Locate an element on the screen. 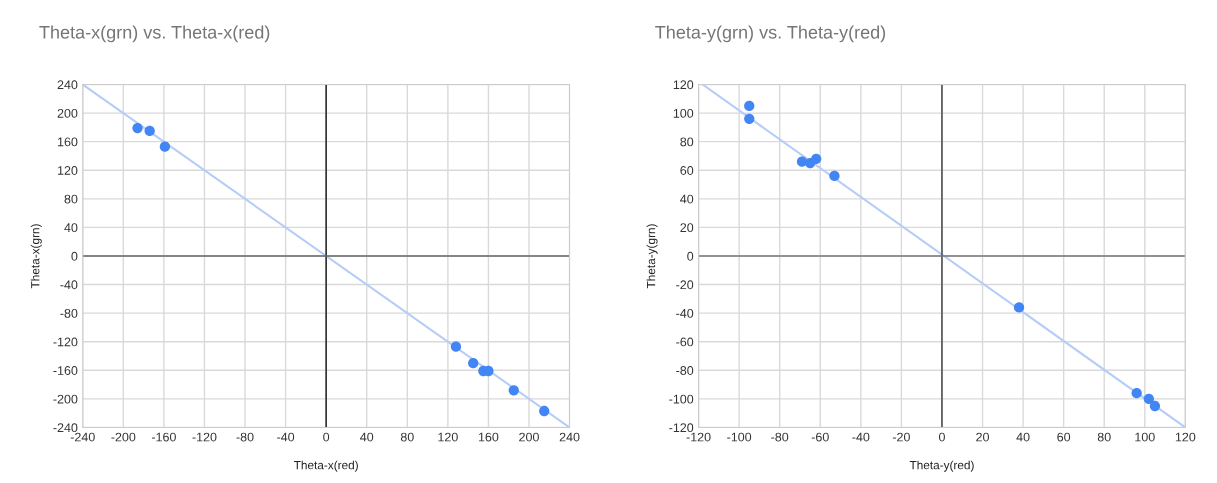 The width and height of the screenshot is (1217, 483). y-tick-label: 160 is located at coordinates (67, 142).